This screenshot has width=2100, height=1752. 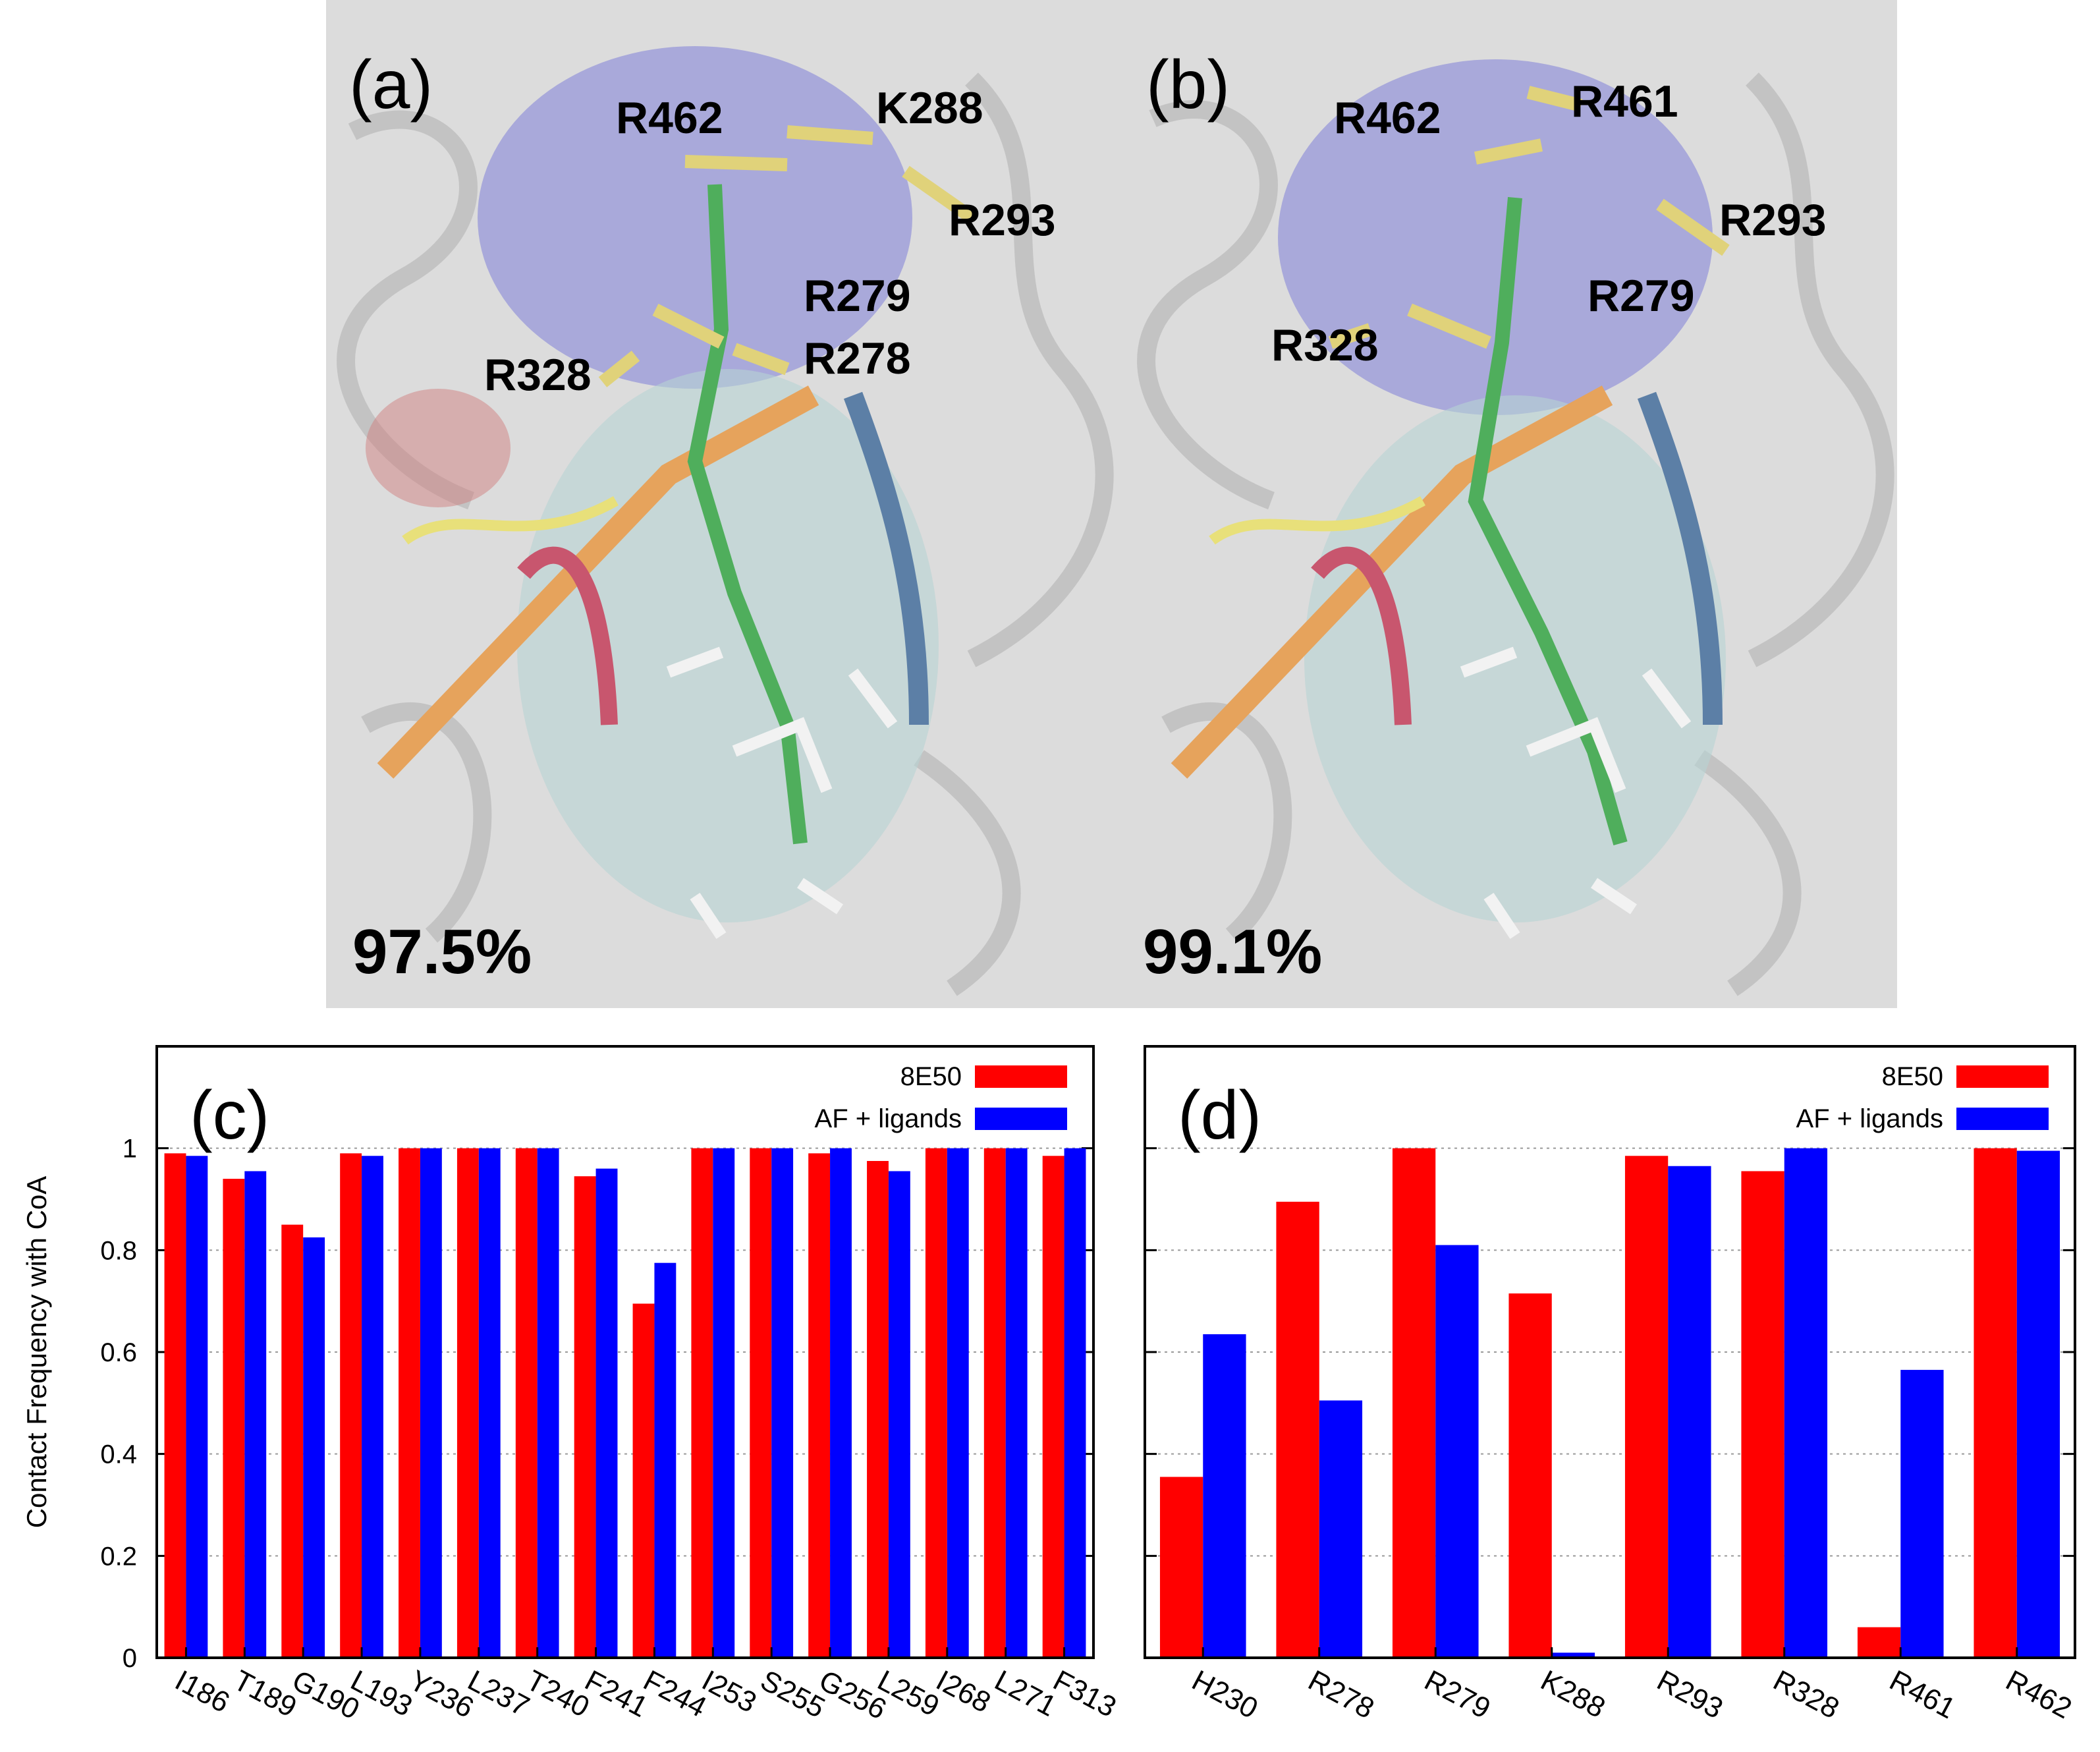 I want to click on x-tick-label: K288, so click(x=1573, y=1695).